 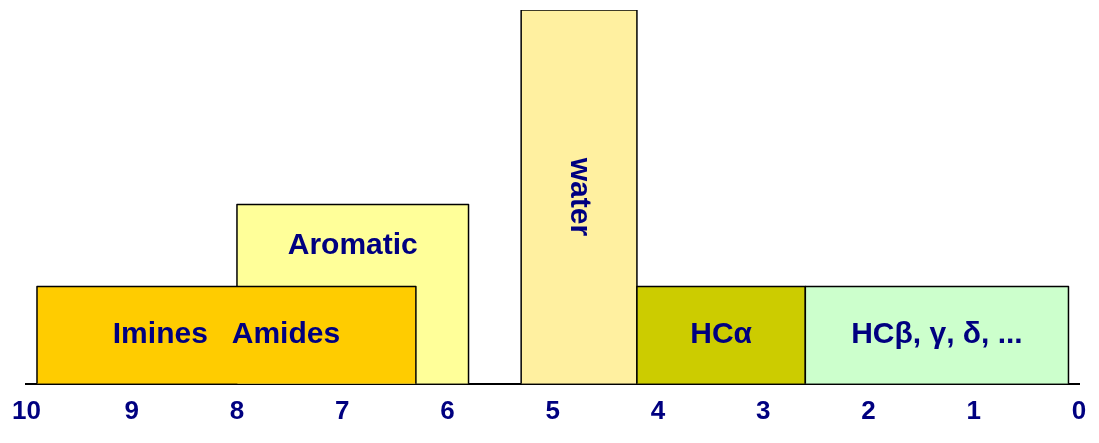 What do you see at coordinates (237, 409) in the screenshot?
I see `x-tick-label: 8` at bounding box center [237, 409].